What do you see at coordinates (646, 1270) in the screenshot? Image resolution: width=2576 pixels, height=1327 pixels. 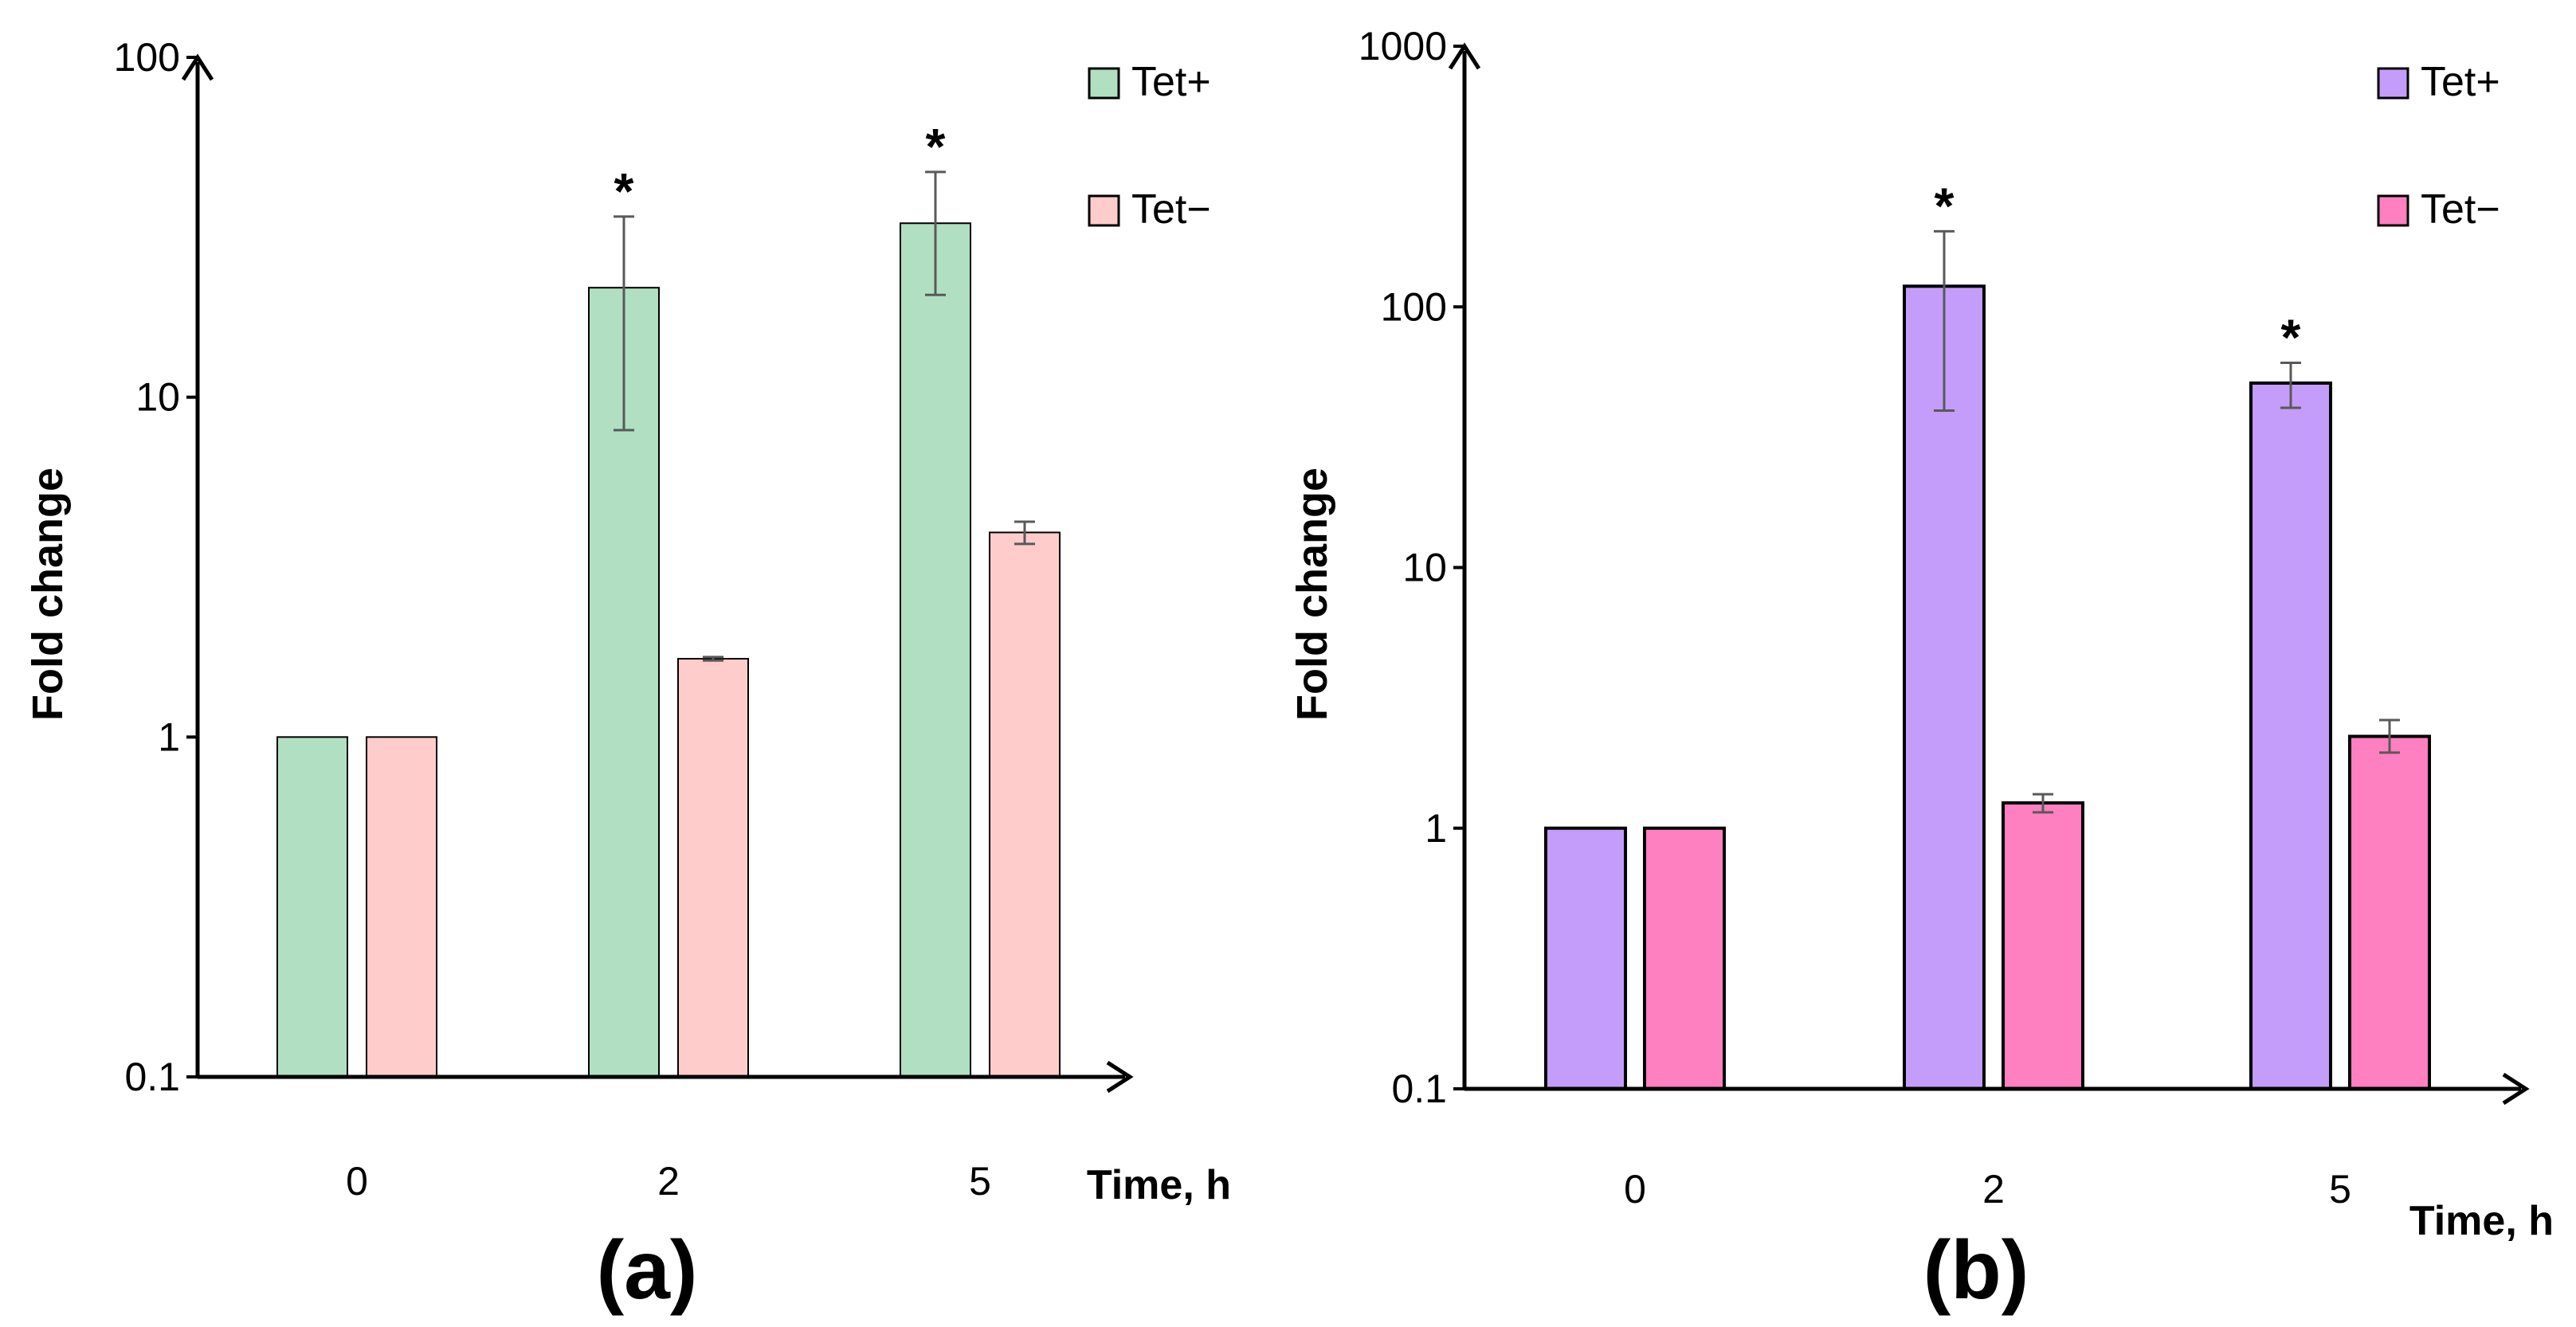 I see `panel-label: (a)` at bounding box center [646, 1270].